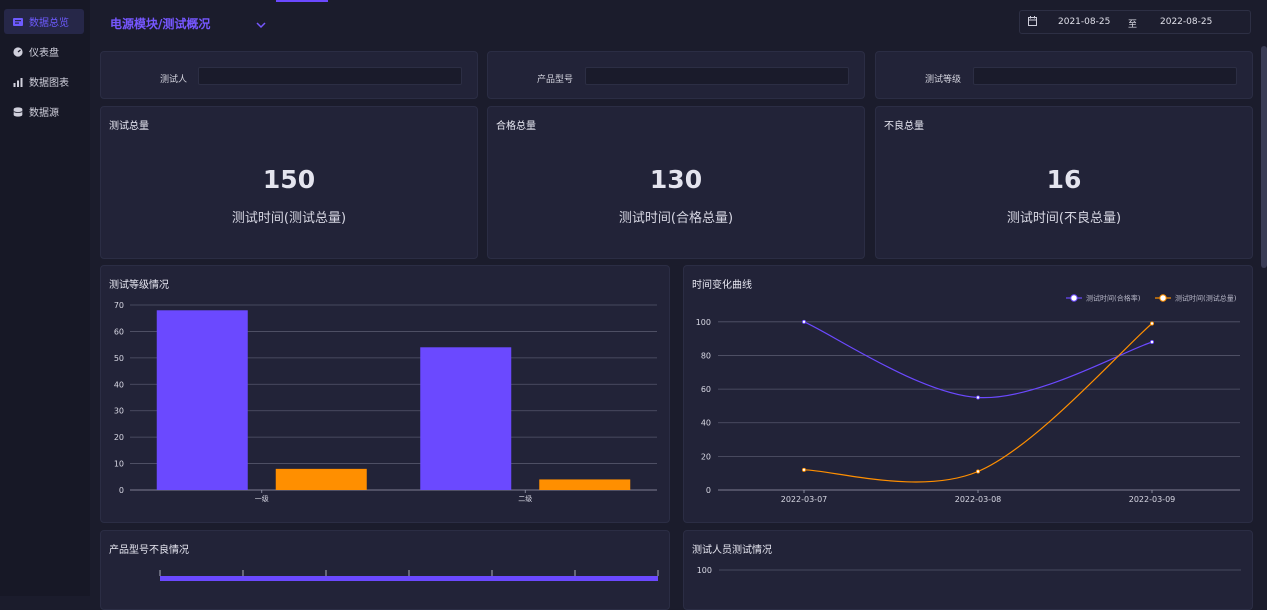 This screenshot has width=1267, height=610. Describe the element at coordinates (119, 411) in the screenshot. I see `y-tick-label: 30` at that location.